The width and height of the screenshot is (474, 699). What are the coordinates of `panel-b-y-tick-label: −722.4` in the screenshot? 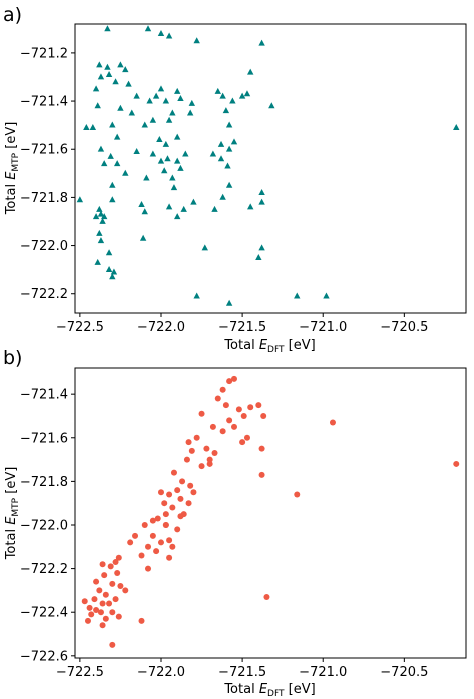 It's located at (44, 613).